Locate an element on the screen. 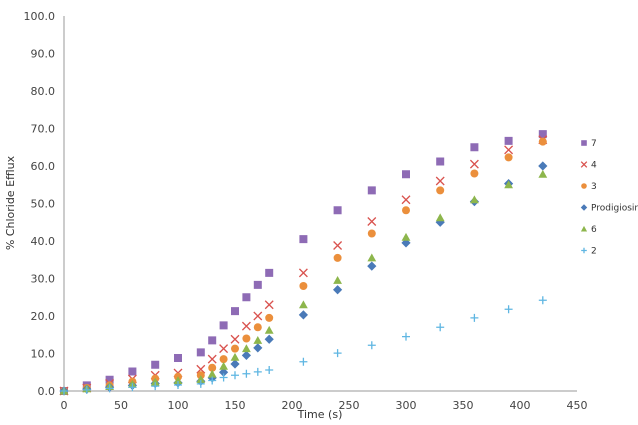 The height and width of the screenshot is (425, 638). legend-label: 3 is located at coordinates (594, 187).